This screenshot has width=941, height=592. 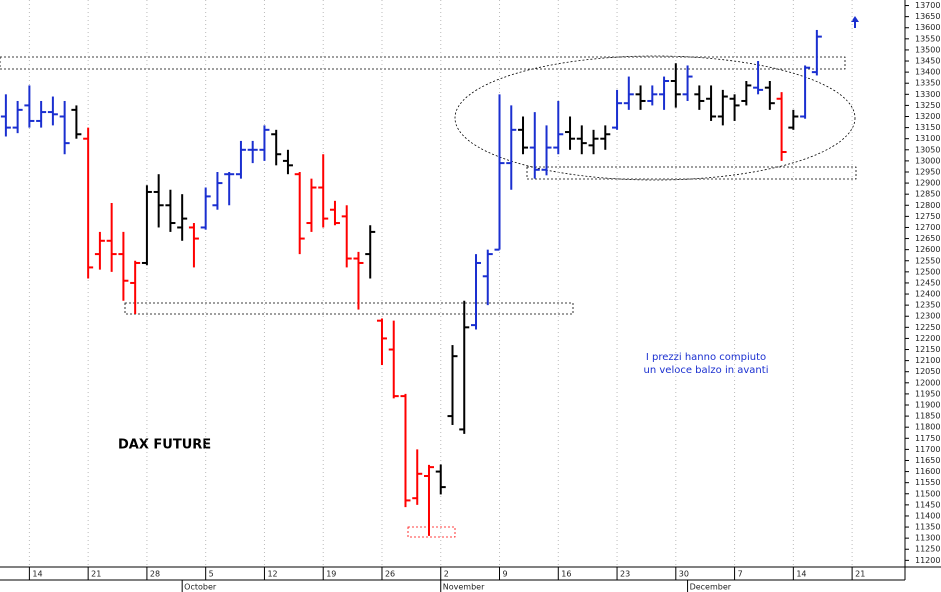 What do you see at coordinates (927, 504) in the screenshot?
I see `y-tick-label: 11450` at bounding box center [927, 504].